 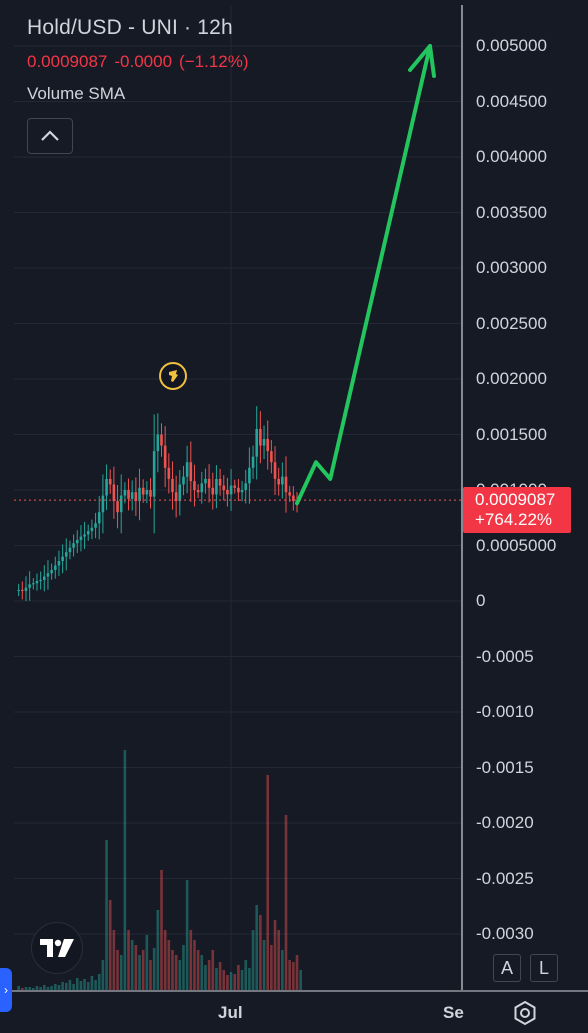 What do you see at coordinates (76, 93) in the screenshot?
I see `indicator-label: Volume SMA` at bounding box center [76, 93].